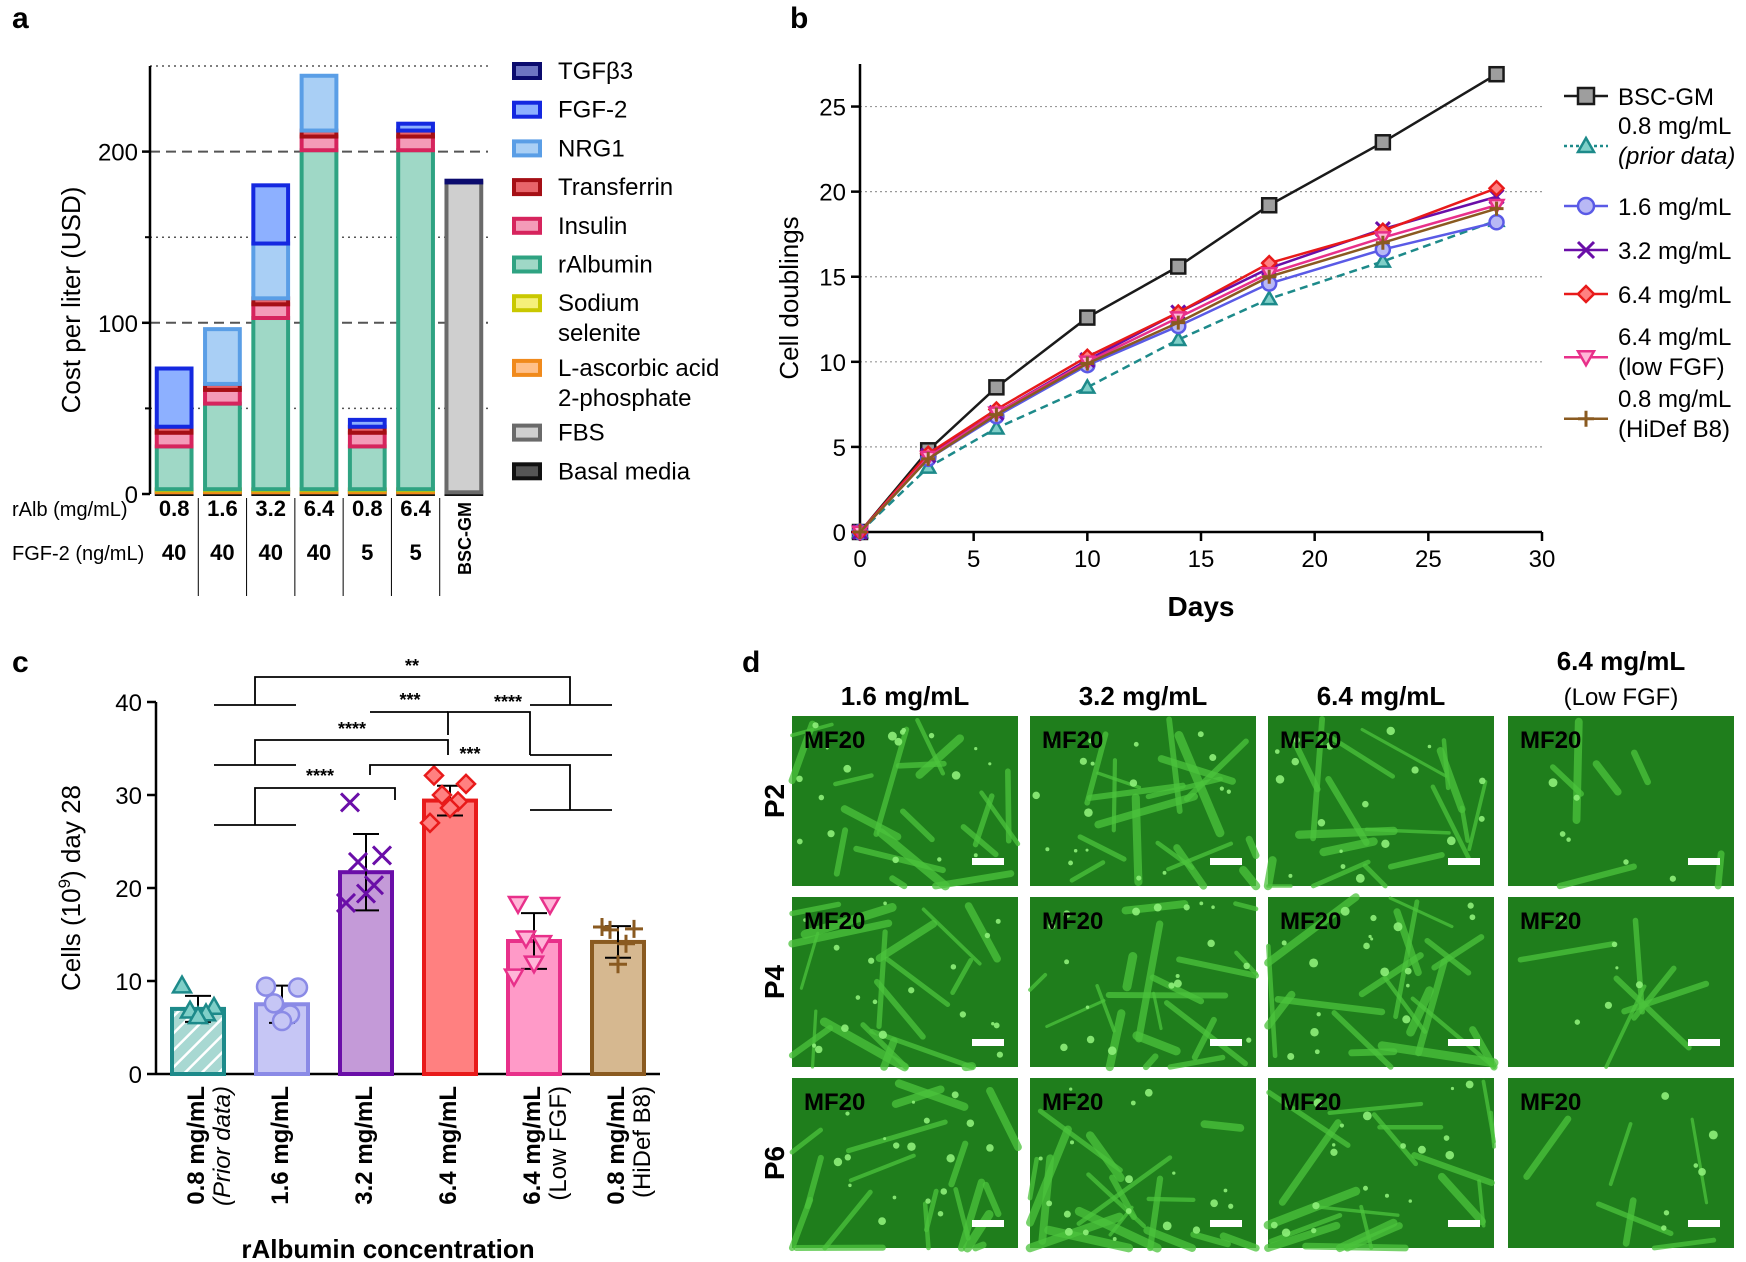 Image resolution: width=1746 pixels, height=1262 pixels. Describe the element at coordinates (571, 757) in the screenshot. I see `sig-group-right` at that location.